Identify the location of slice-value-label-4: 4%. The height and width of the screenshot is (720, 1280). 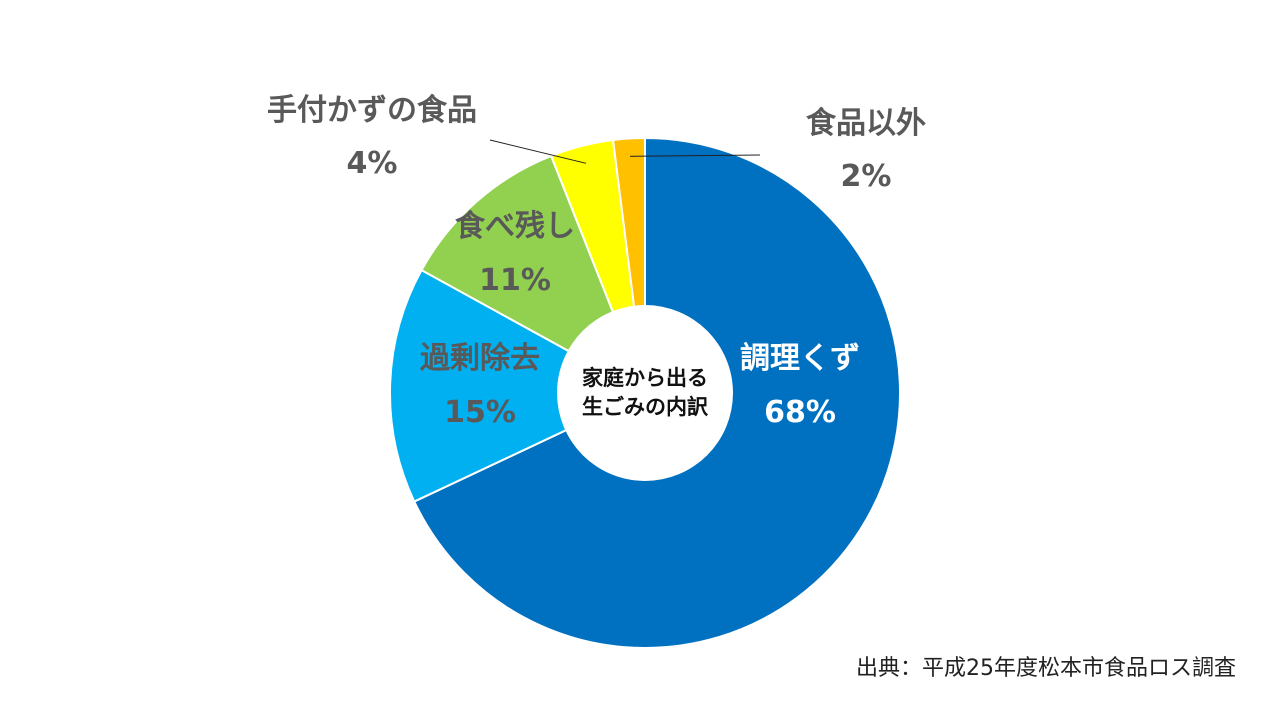
(372, 163).